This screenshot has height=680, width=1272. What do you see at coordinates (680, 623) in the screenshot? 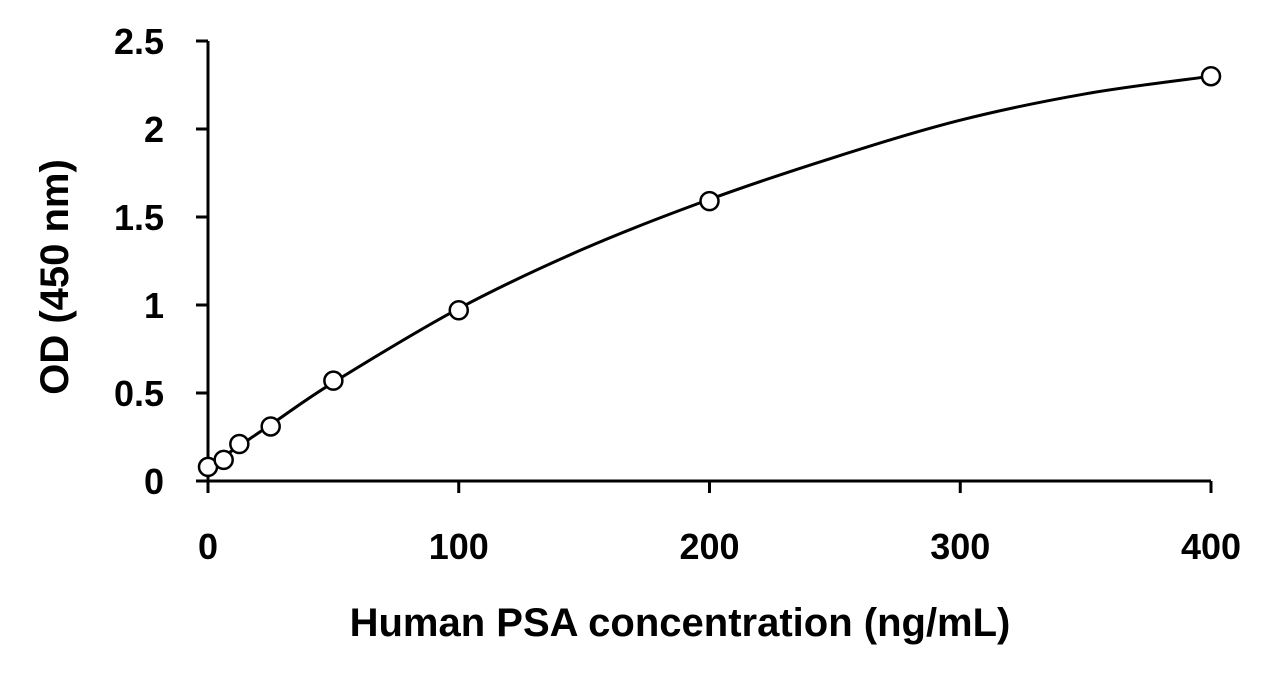
I see `x-axis-title: Human PSA concentration (ng/mL)` at bounding box center [680, 623].